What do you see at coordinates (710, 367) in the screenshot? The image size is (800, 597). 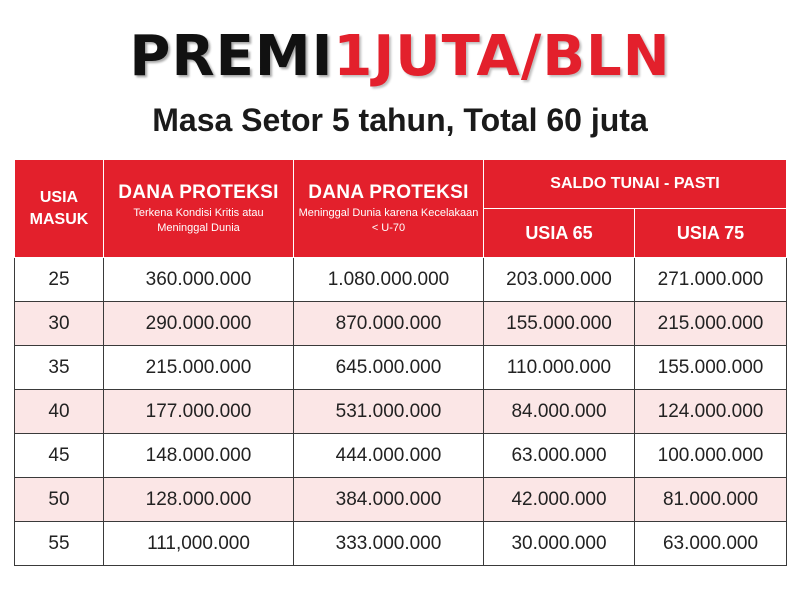 I see `cell-saldo-75: 155.000.000` at bounding box center [710, 367].